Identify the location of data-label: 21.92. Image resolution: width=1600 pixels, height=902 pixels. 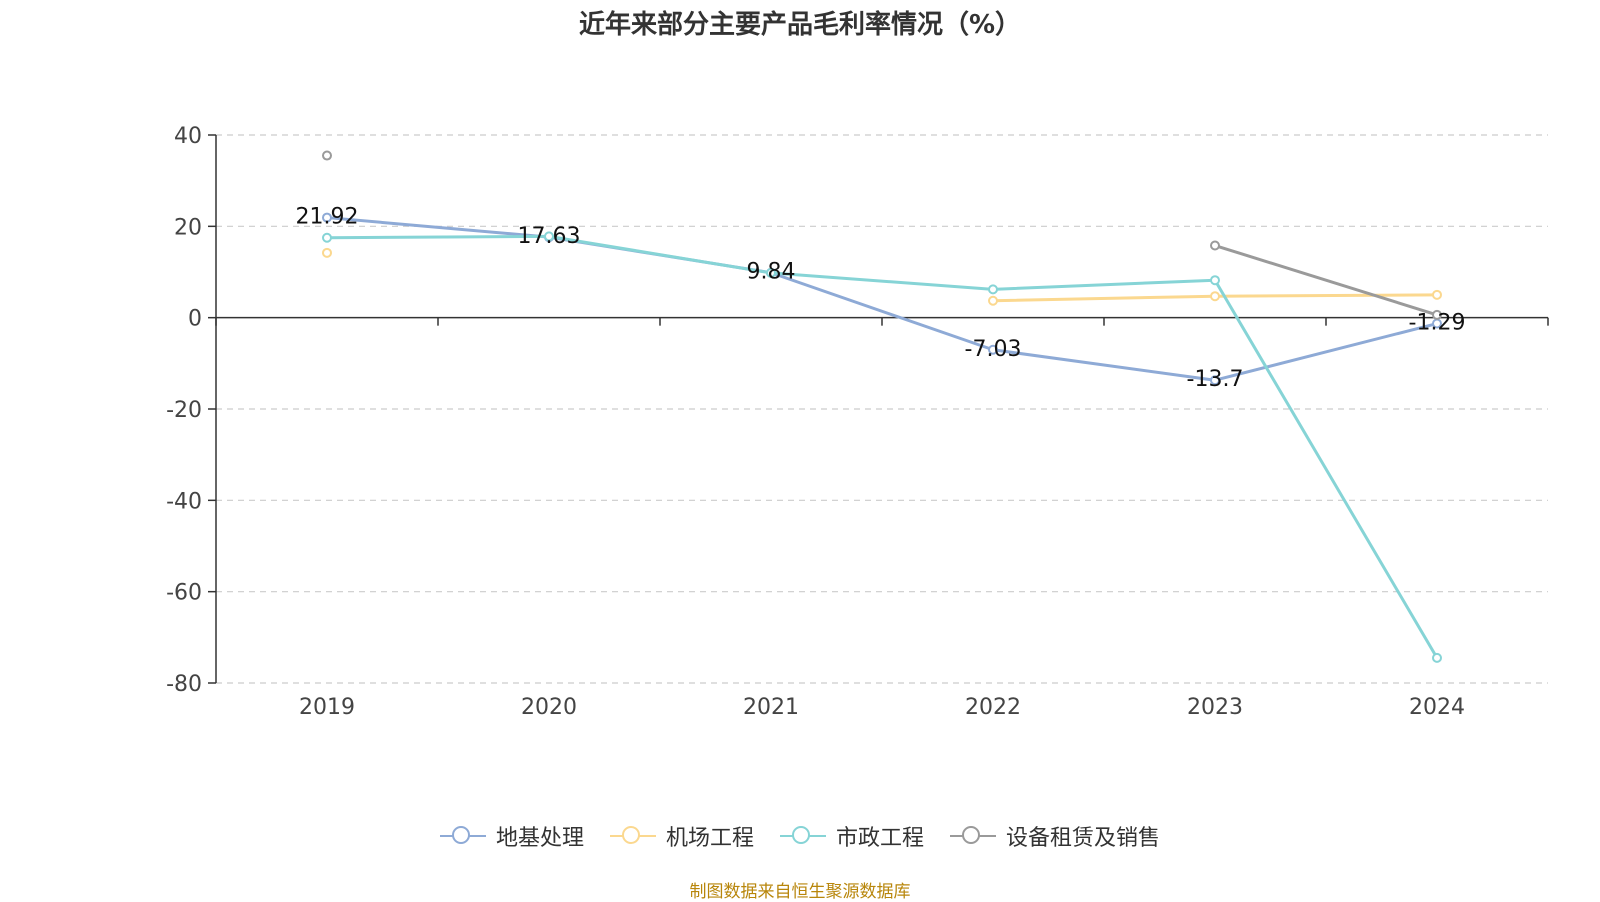
(327, 217).